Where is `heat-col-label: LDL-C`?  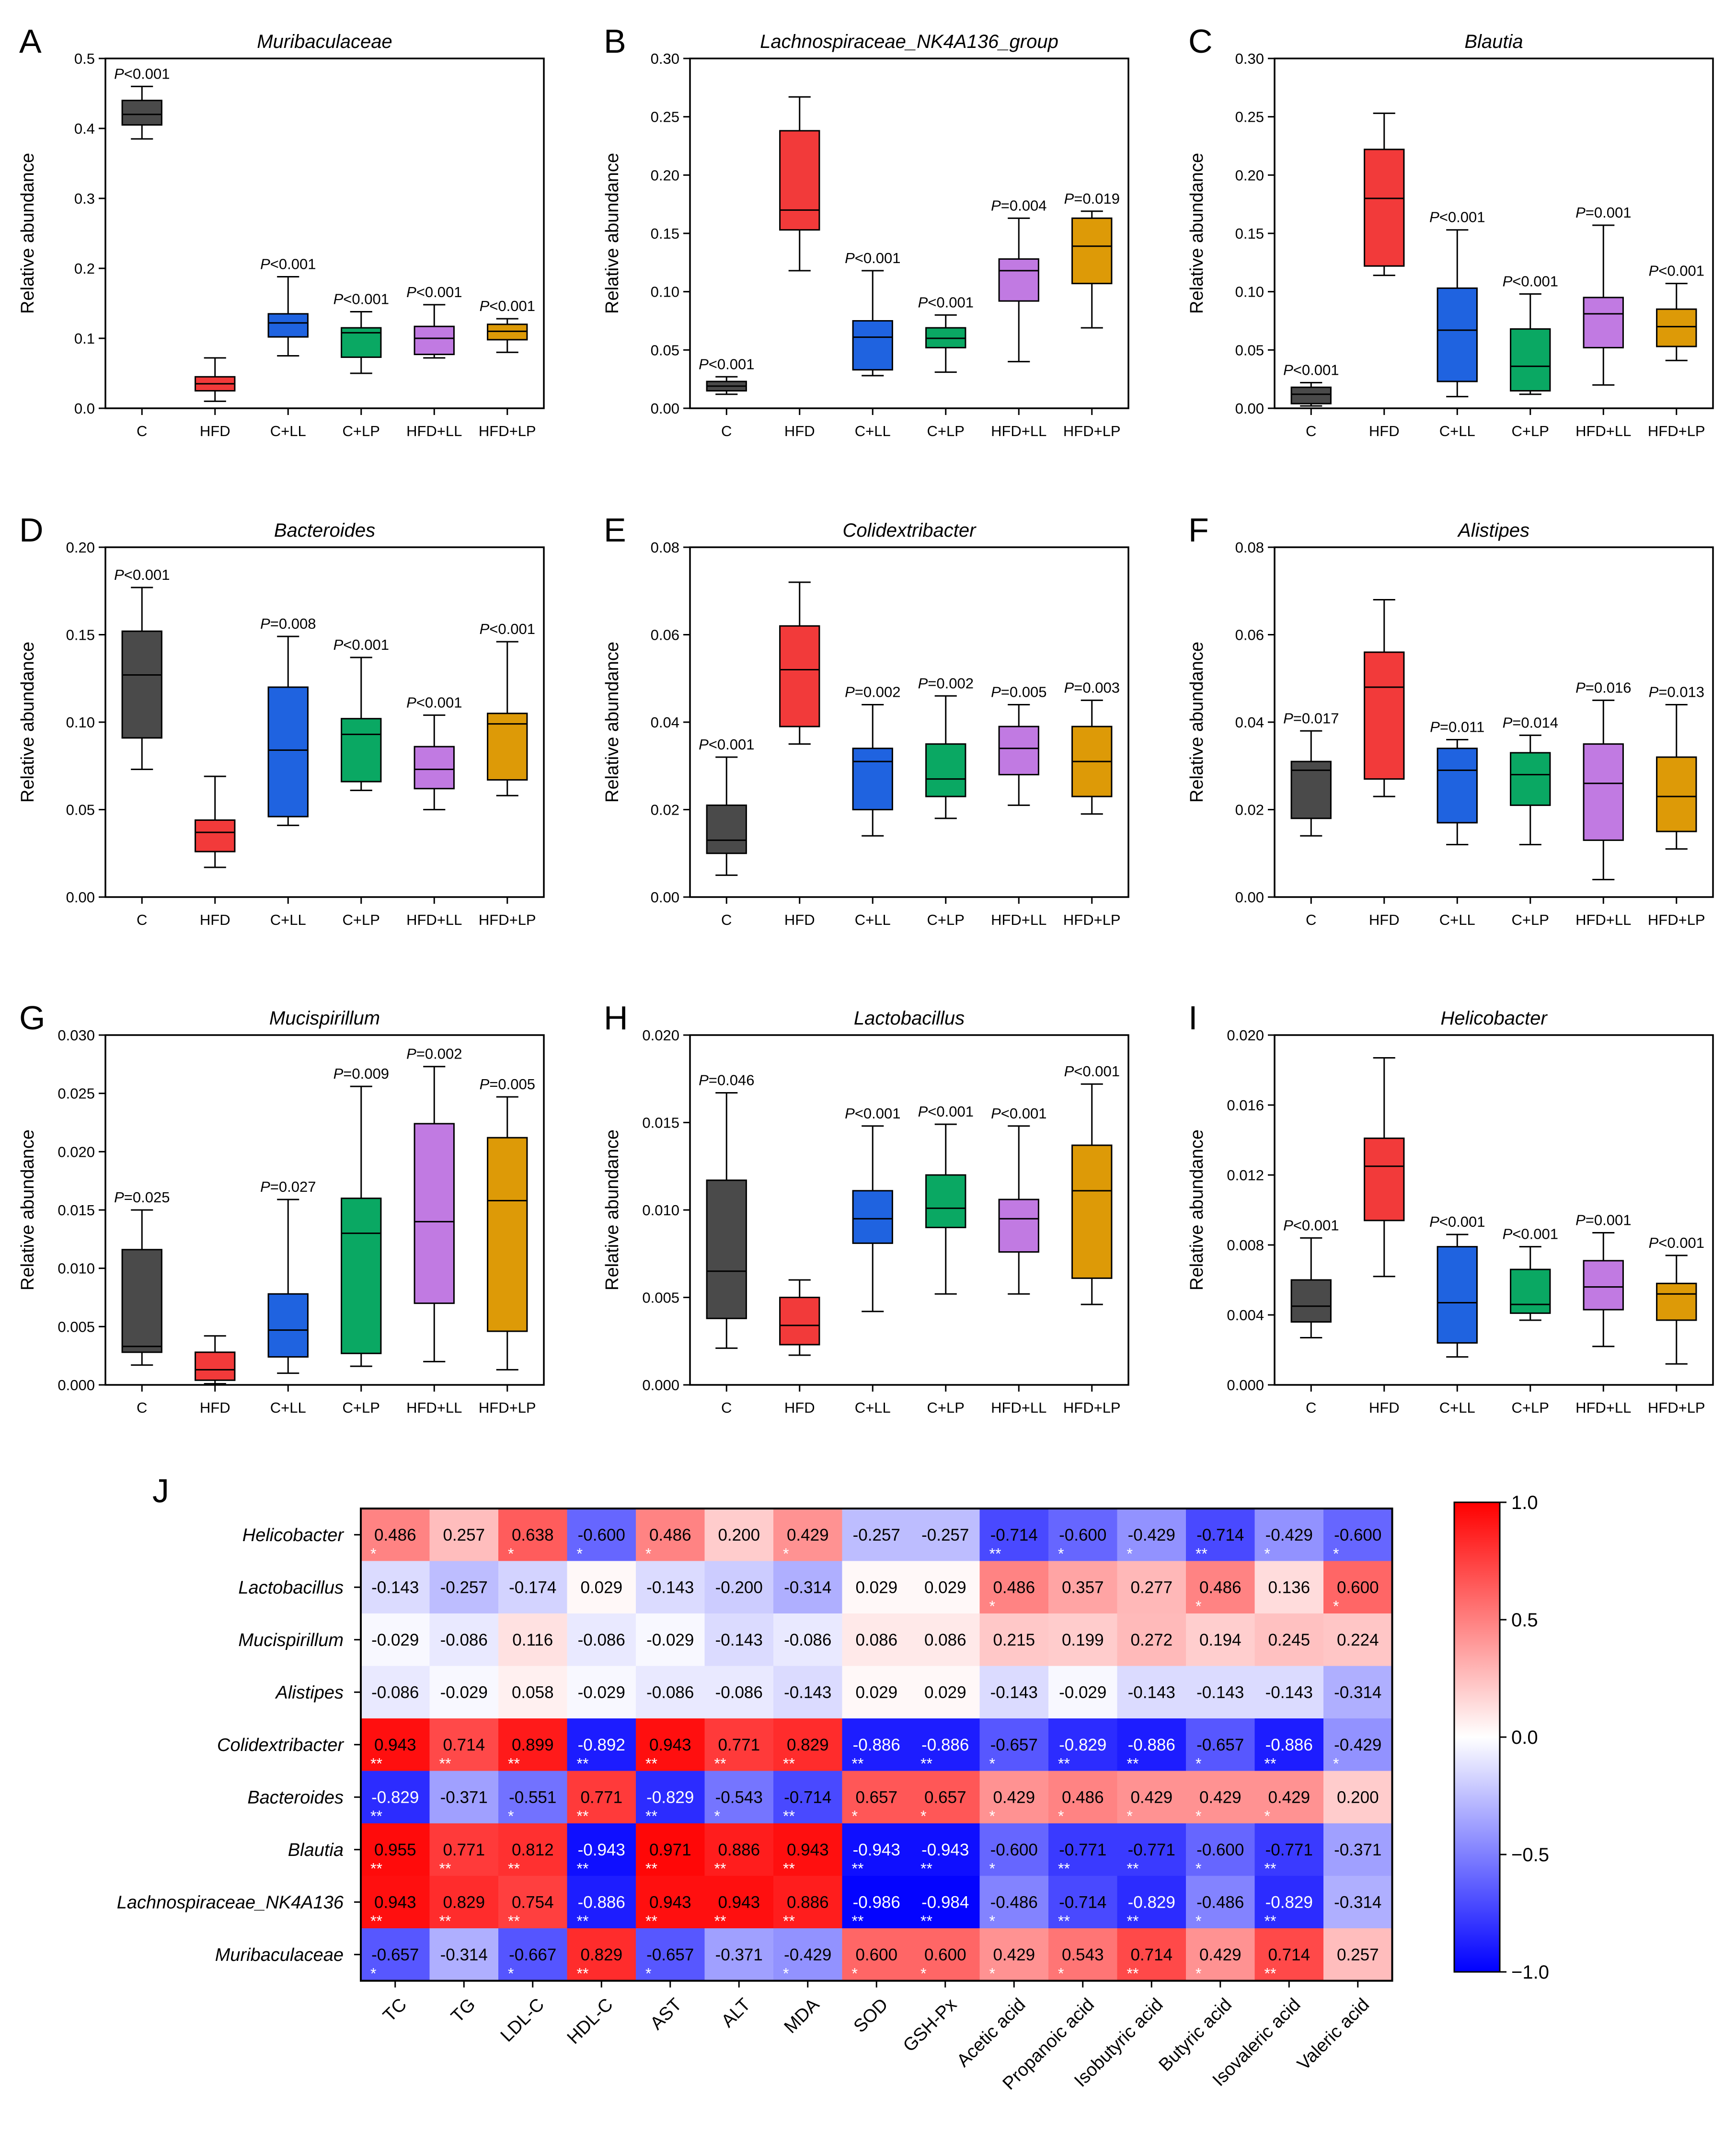
heat-col-label: LDL-C is located at coordinates (523, 2020).